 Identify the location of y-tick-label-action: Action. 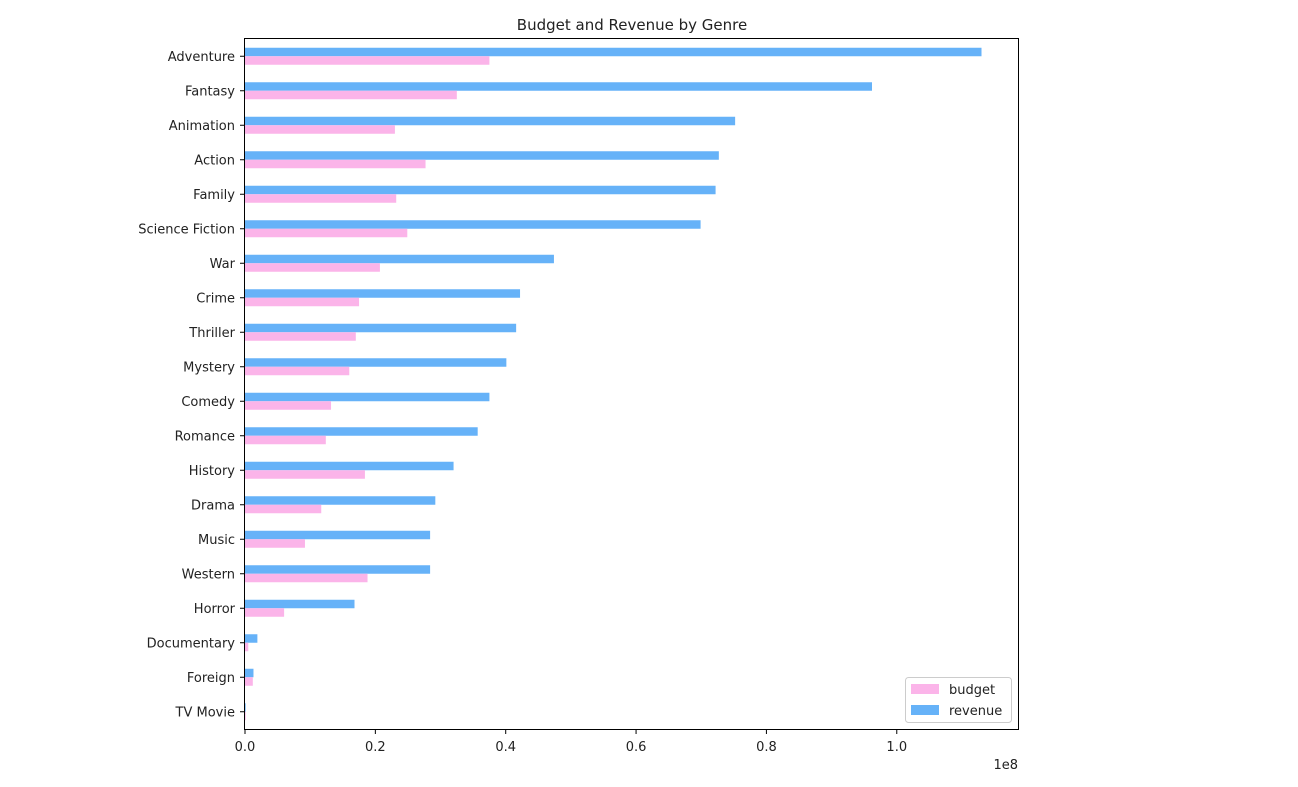
(214, 160).